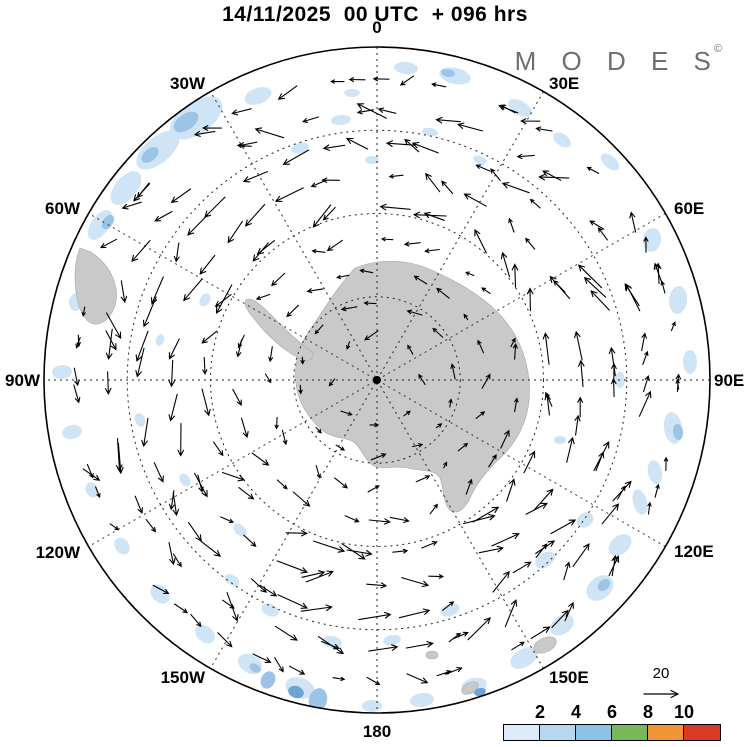  I want to click on longitude-label: 120W, so click(58, 552).